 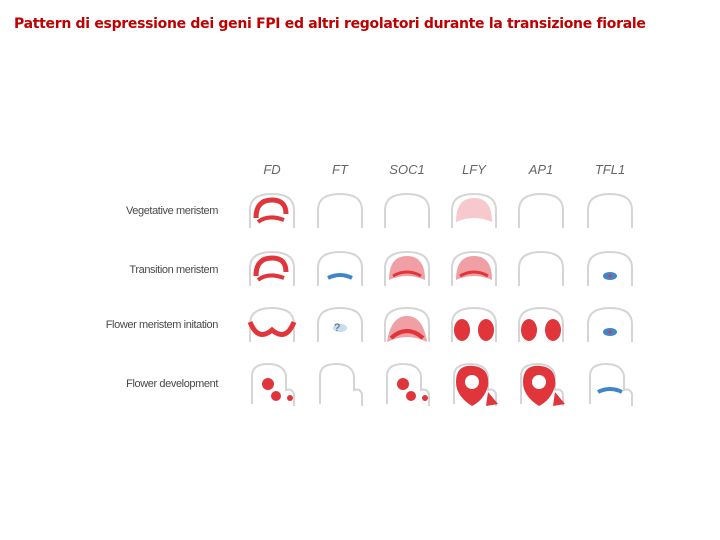 What do you see at coordinates (541, 169) in the screenshot?
I see `gene-label-ap1: AP1` at bounding box center [541, 169].